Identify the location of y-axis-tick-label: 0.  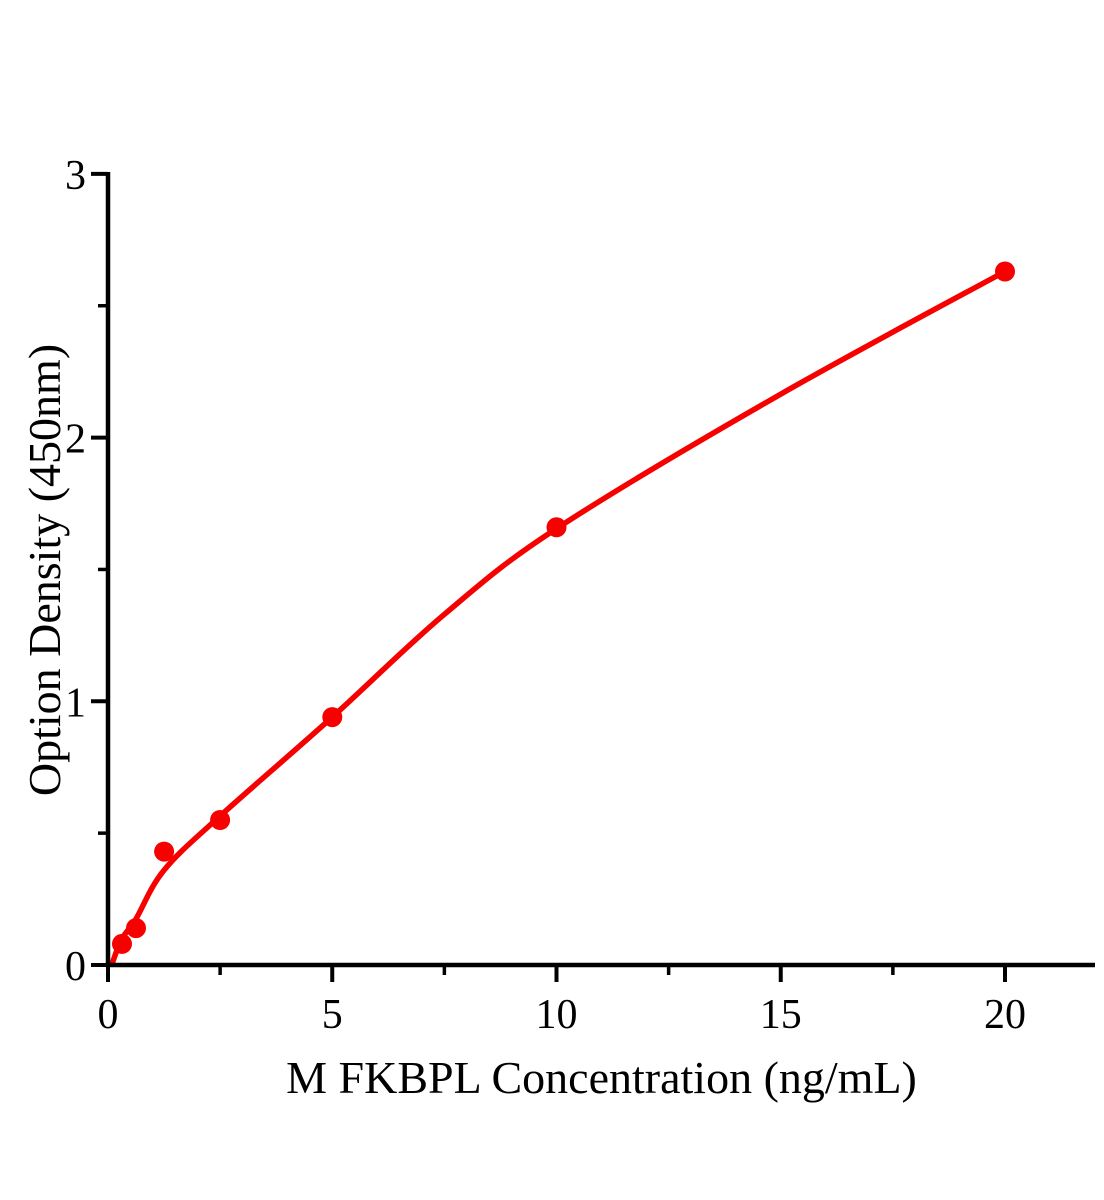
(75, 967).